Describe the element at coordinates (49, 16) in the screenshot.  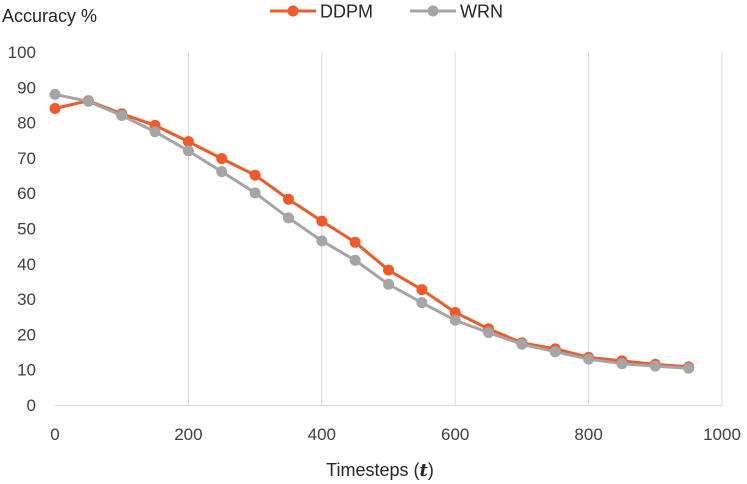
I see `y-axis-title: Accuracy %` at that location.